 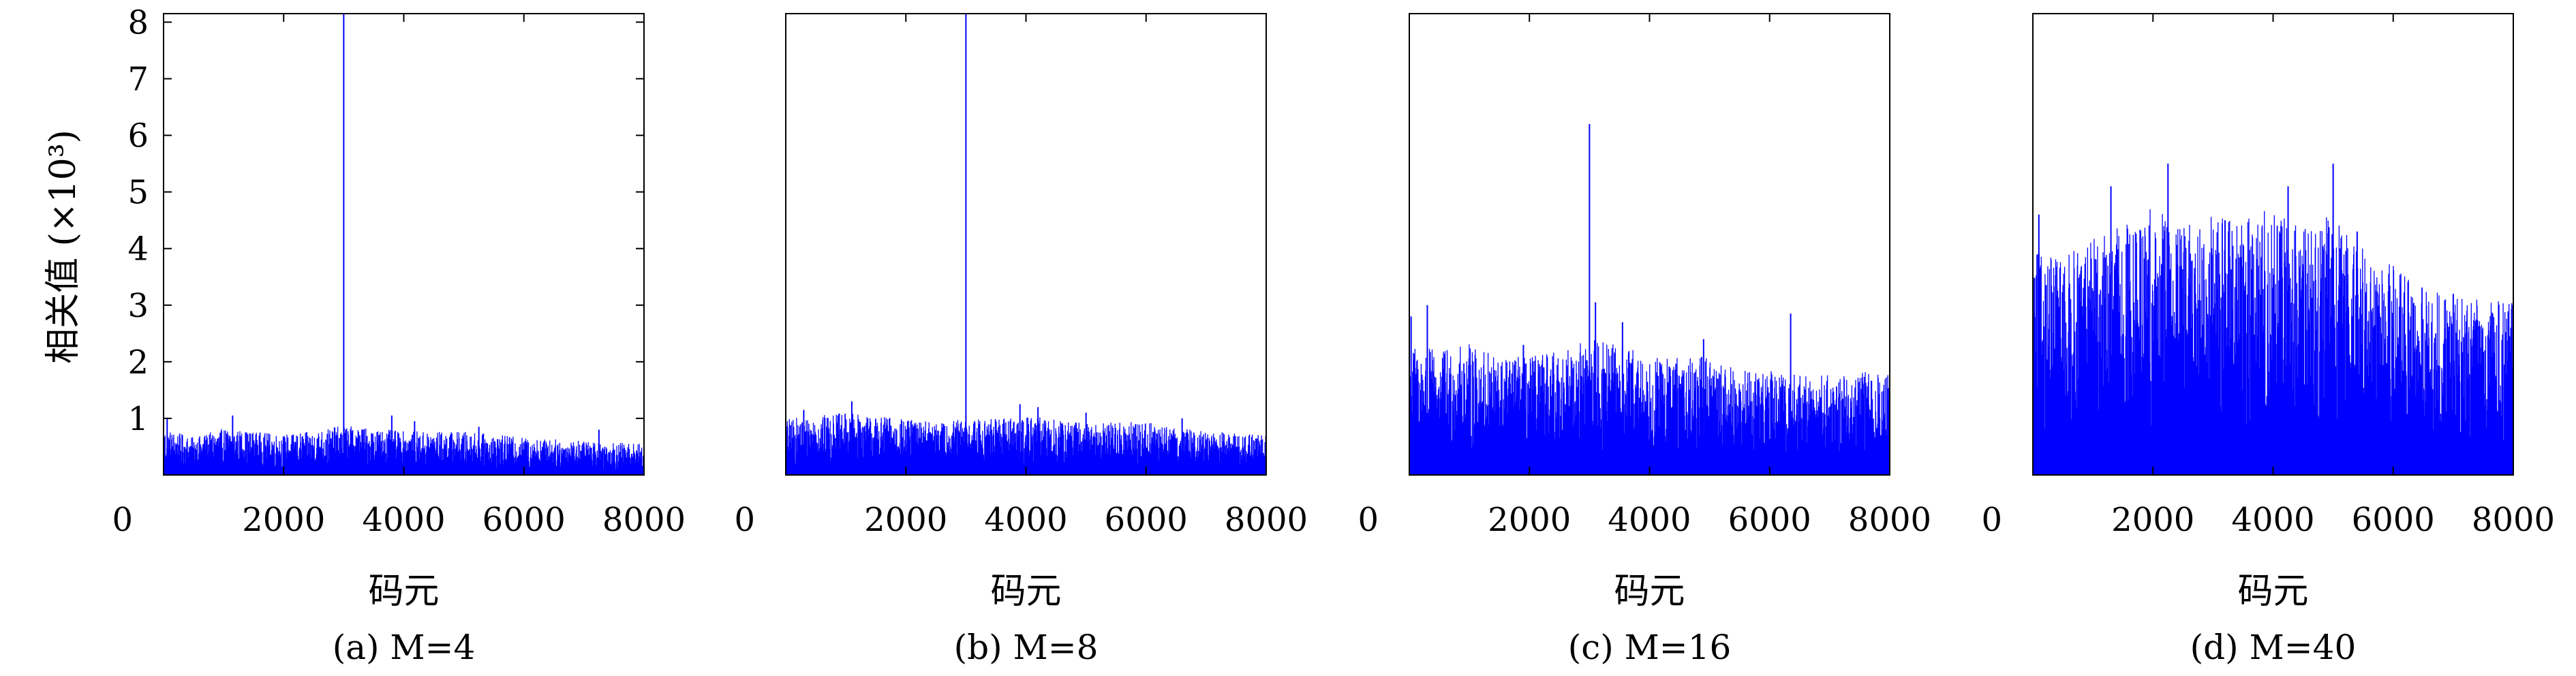 What do you see at coordinates (138, 362) in the screenshot?
I see `y-tick-label: 2` at bounding box center [138, 362].